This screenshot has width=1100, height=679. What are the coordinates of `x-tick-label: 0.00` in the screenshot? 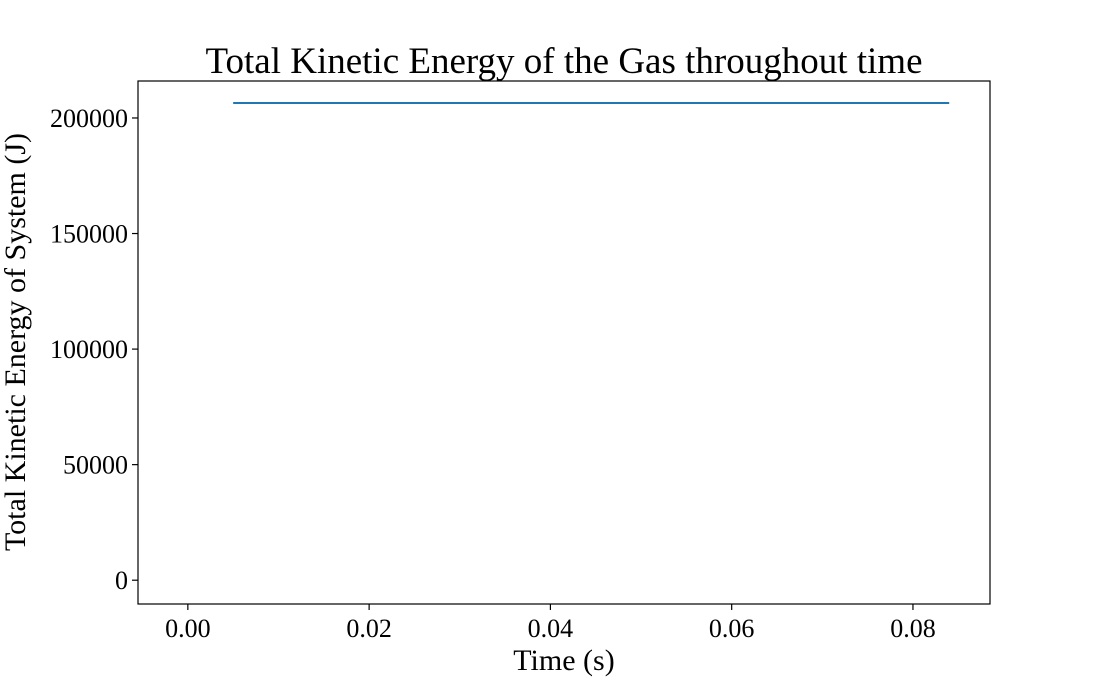 It's located at (188, 628).